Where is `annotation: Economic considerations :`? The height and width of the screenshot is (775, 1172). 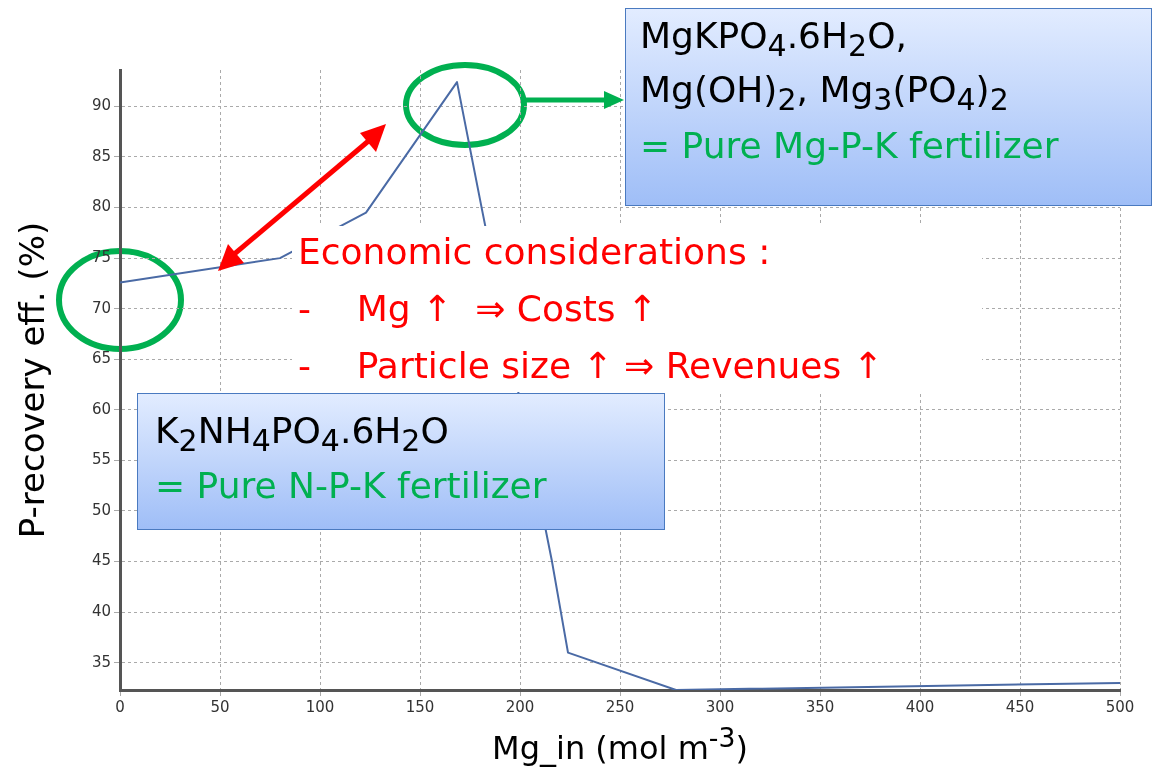 annotation: Economic considerations : is located at coordinates (534, 252).